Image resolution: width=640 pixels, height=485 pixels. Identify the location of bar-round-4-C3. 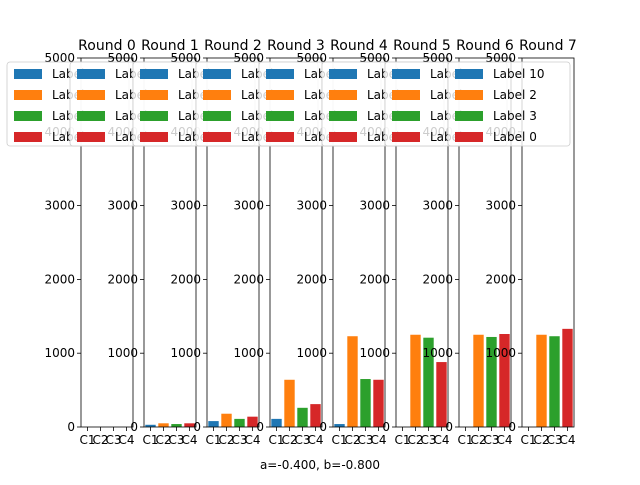
(365, 403).